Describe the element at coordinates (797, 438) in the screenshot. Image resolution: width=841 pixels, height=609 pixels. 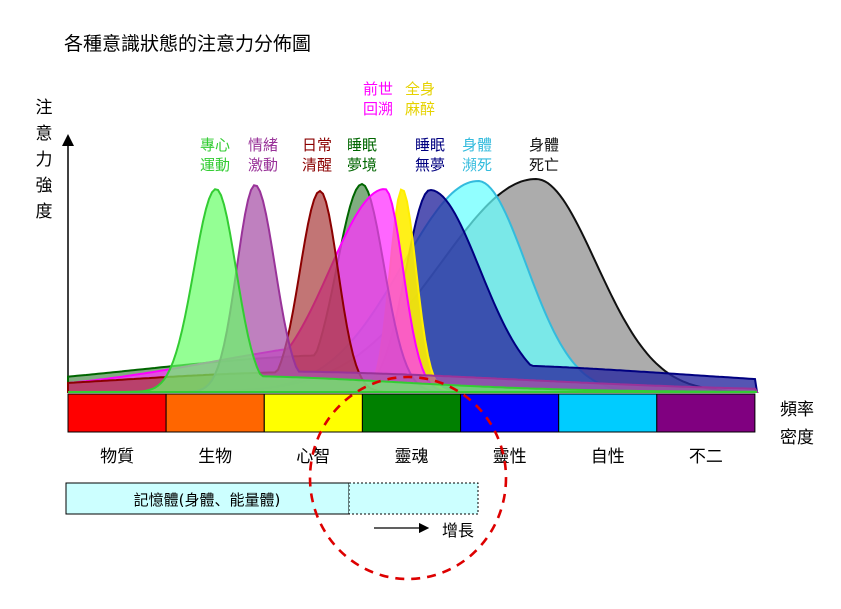
I see `x-axis-label-line2: 密度` at that location.